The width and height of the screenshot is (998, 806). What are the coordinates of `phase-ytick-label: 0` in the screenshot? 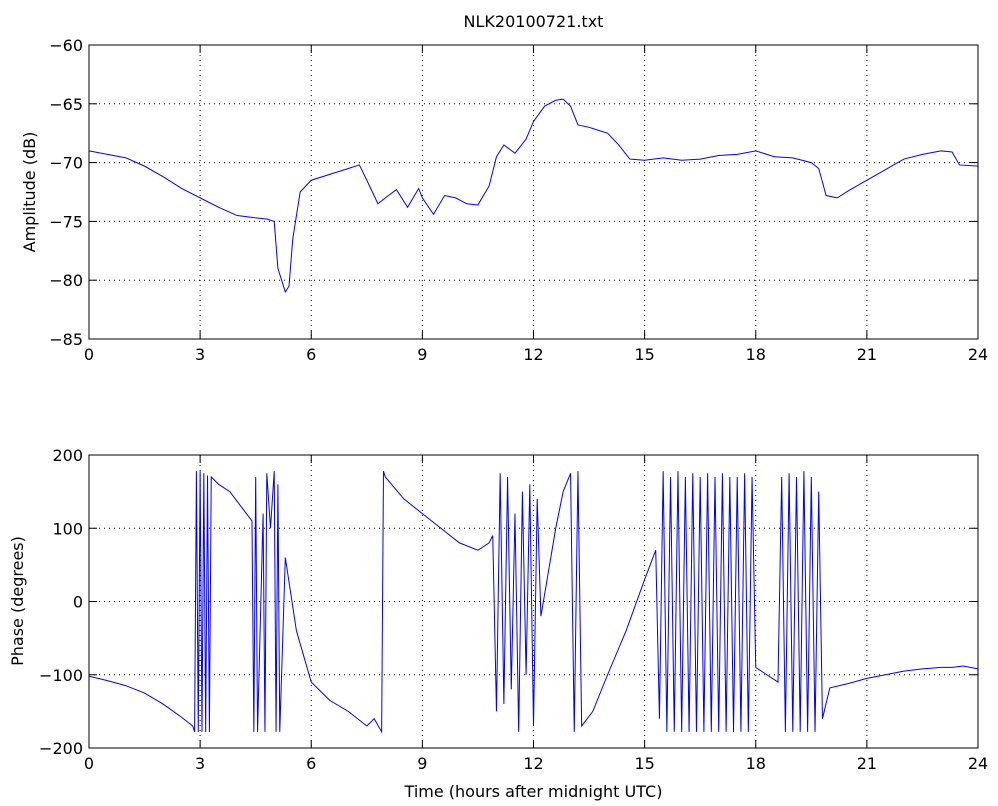 It's located at (78, 602).